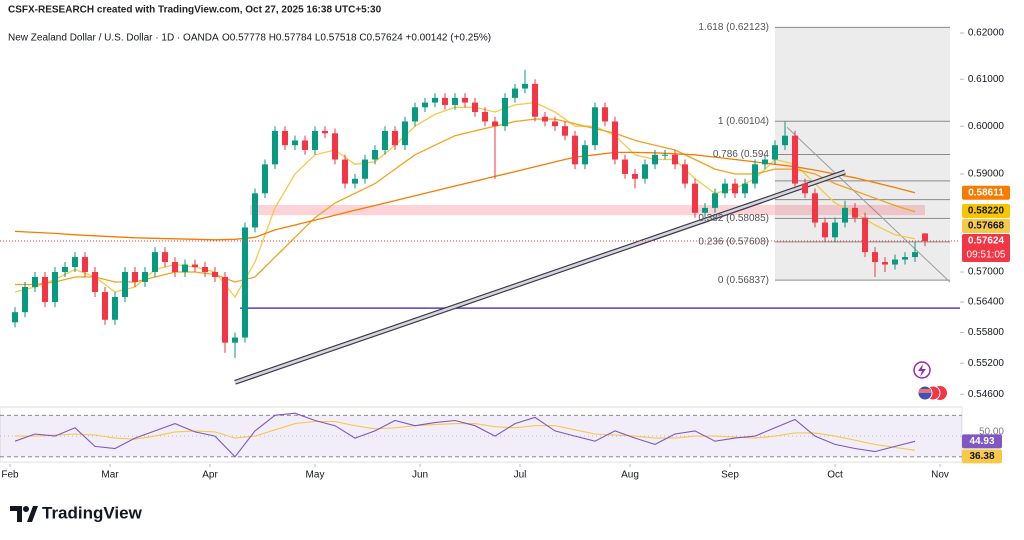  I want to click on price-label: 0.58611, so click(986, 192).